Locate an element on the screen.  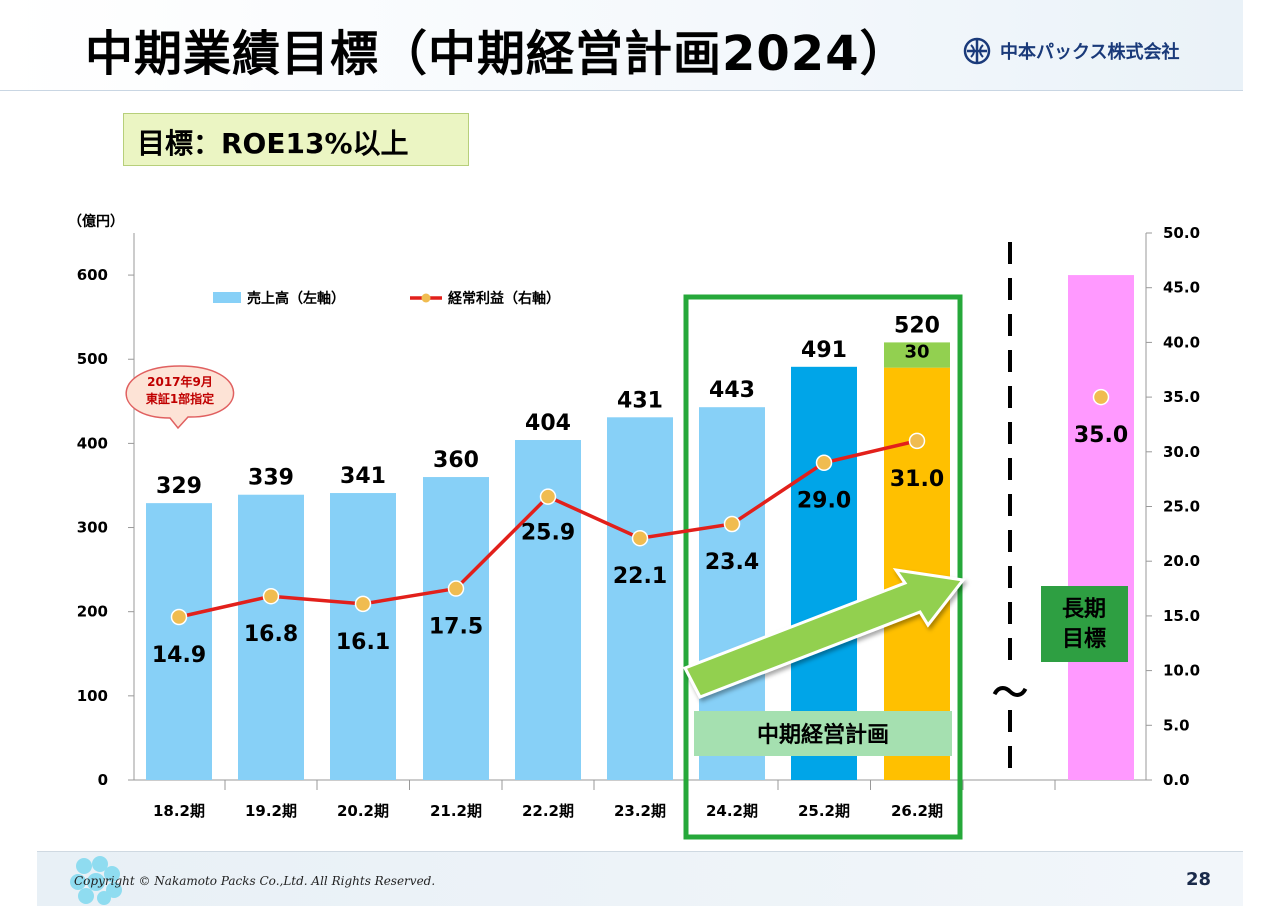
bar-value-label: 339 is located at coordinates (271, 478).